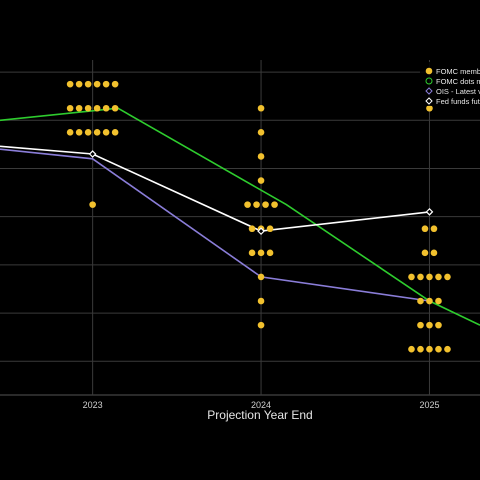 The height and width of the screenshot is (480, 480). I want to click on x-axis-label: Projection Year End, so click(259, 415).